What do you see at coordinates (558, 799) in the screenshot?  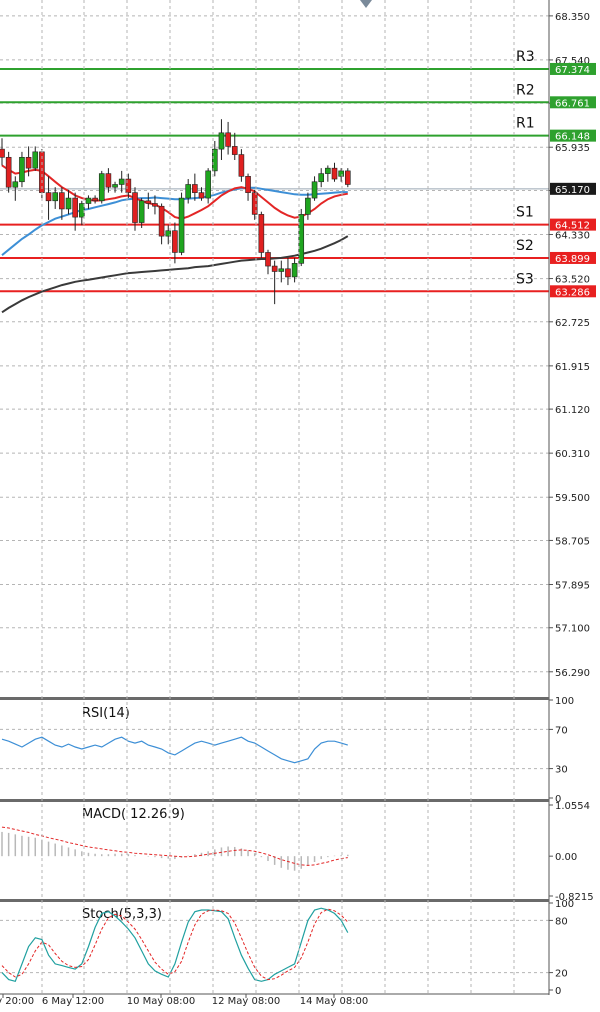 I see `rsi-tick-label: 0` at bounding box center [558, 799].